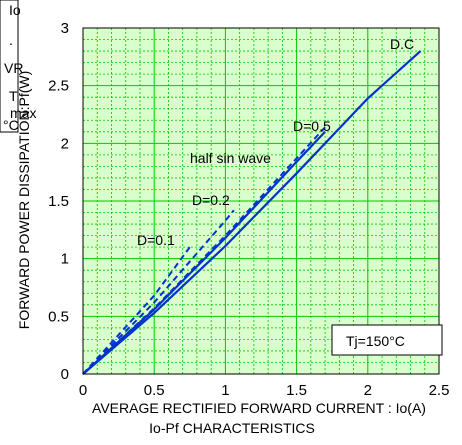 The height and width of the screenshot is (445, 462). I want to click on label-dc: D.C, so click(402, 44).